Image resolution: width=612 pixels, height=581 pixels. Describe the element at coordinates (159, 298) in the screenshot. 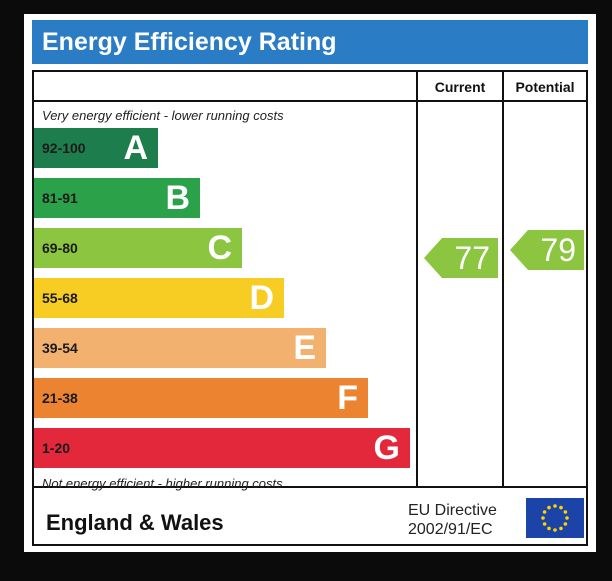

I see `band-d: 55-68 D` at that location.